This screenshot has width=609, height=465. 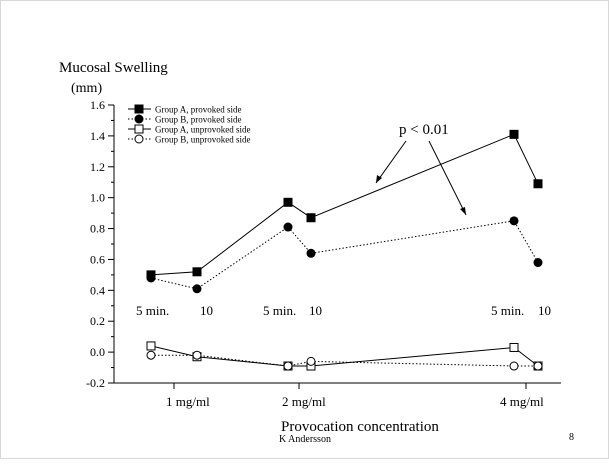 I want to click on y-tick-label: 0.2, so click(x=97, y=321).